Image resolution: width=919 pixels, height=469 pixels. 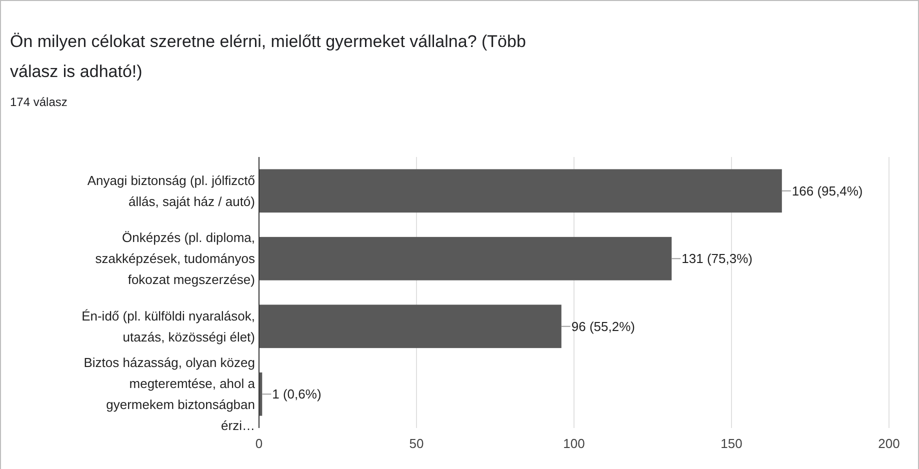 I want to click on data-label: 96 (55,2%), so click(x=603, y=326).